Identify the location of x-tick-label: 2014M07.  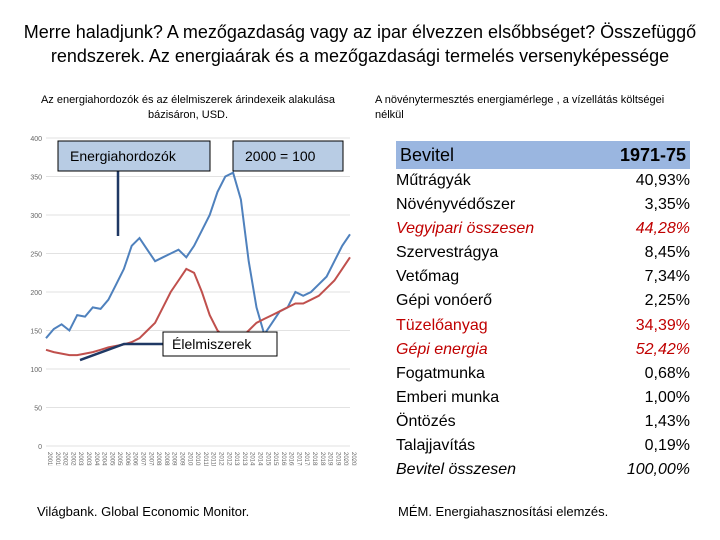
(259, 459).